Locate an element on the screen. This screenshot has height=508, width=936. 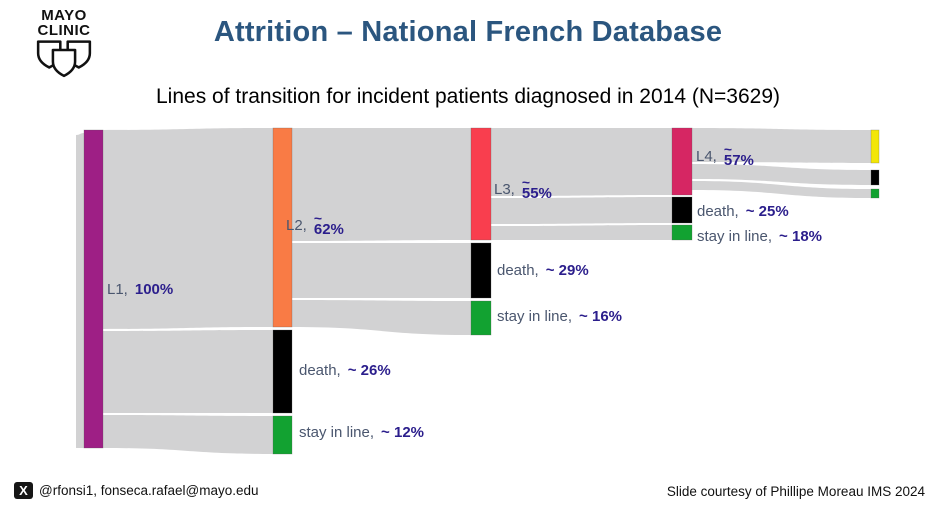
sankey-node-death5 is located at coordinates (875, 177).